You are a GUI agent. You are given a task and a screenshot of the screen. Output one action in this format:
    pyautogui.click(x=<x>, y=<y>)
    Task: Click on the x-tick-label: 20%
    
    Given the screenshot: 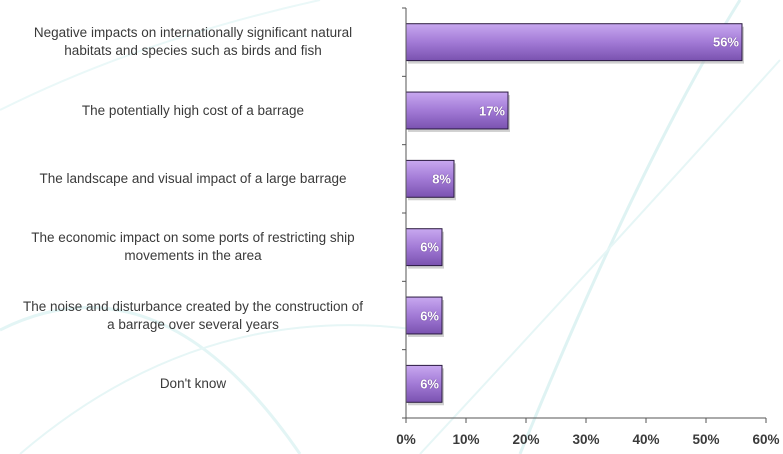 What is the action you would take?
    pyautogui.click(x=526, y=439)
    